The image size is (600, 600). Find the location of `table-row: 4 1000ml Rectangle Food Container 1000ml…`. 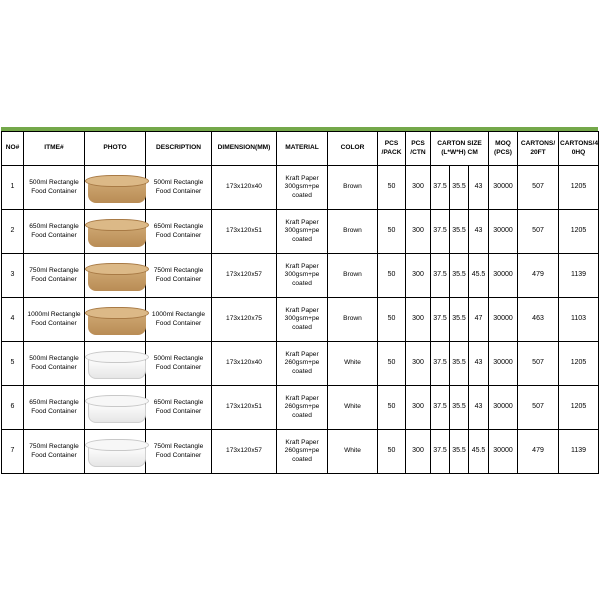

table-row: 4 1000ml Rectangle Food Container 1000ml… is located at coordinates (300, 319).